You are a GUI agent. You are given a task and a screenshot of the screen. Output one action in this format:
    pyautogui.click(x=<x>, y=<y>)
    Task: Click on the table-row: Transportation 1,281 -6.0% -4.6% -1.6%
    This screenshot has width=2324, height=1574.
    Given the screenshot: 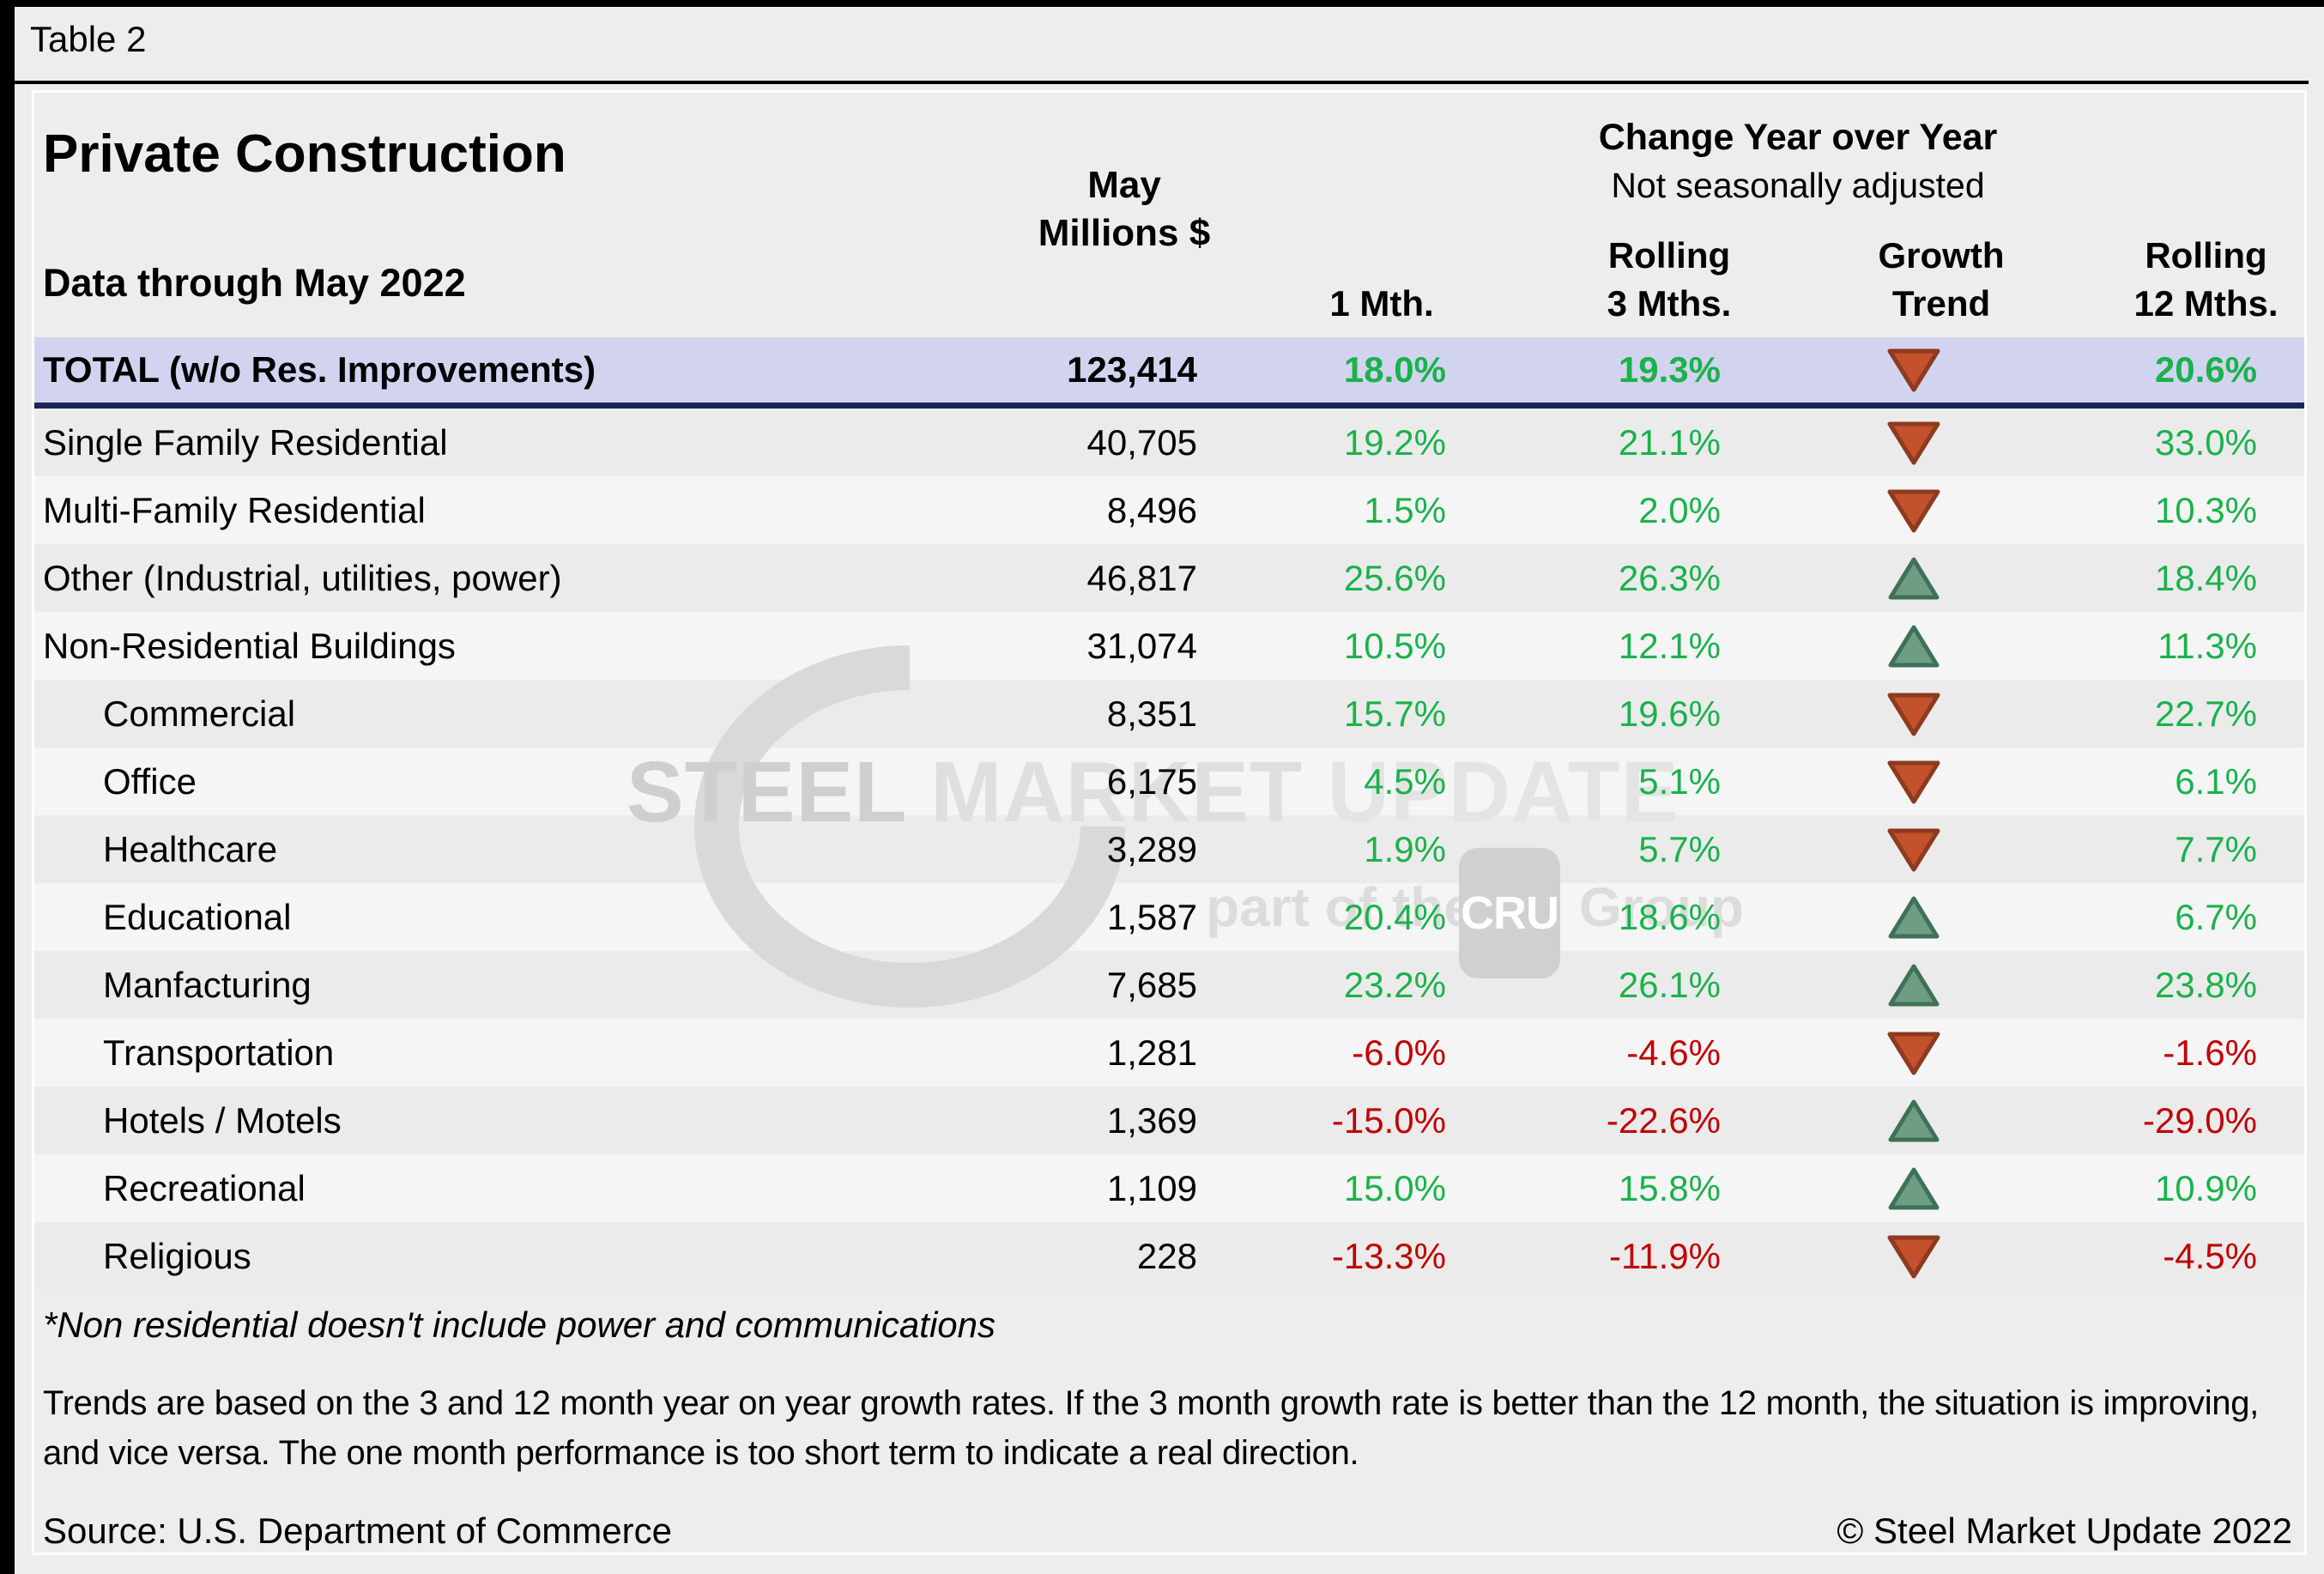 What is the action you would take?
    pyautogui.click(x=1169, y=1053)
    